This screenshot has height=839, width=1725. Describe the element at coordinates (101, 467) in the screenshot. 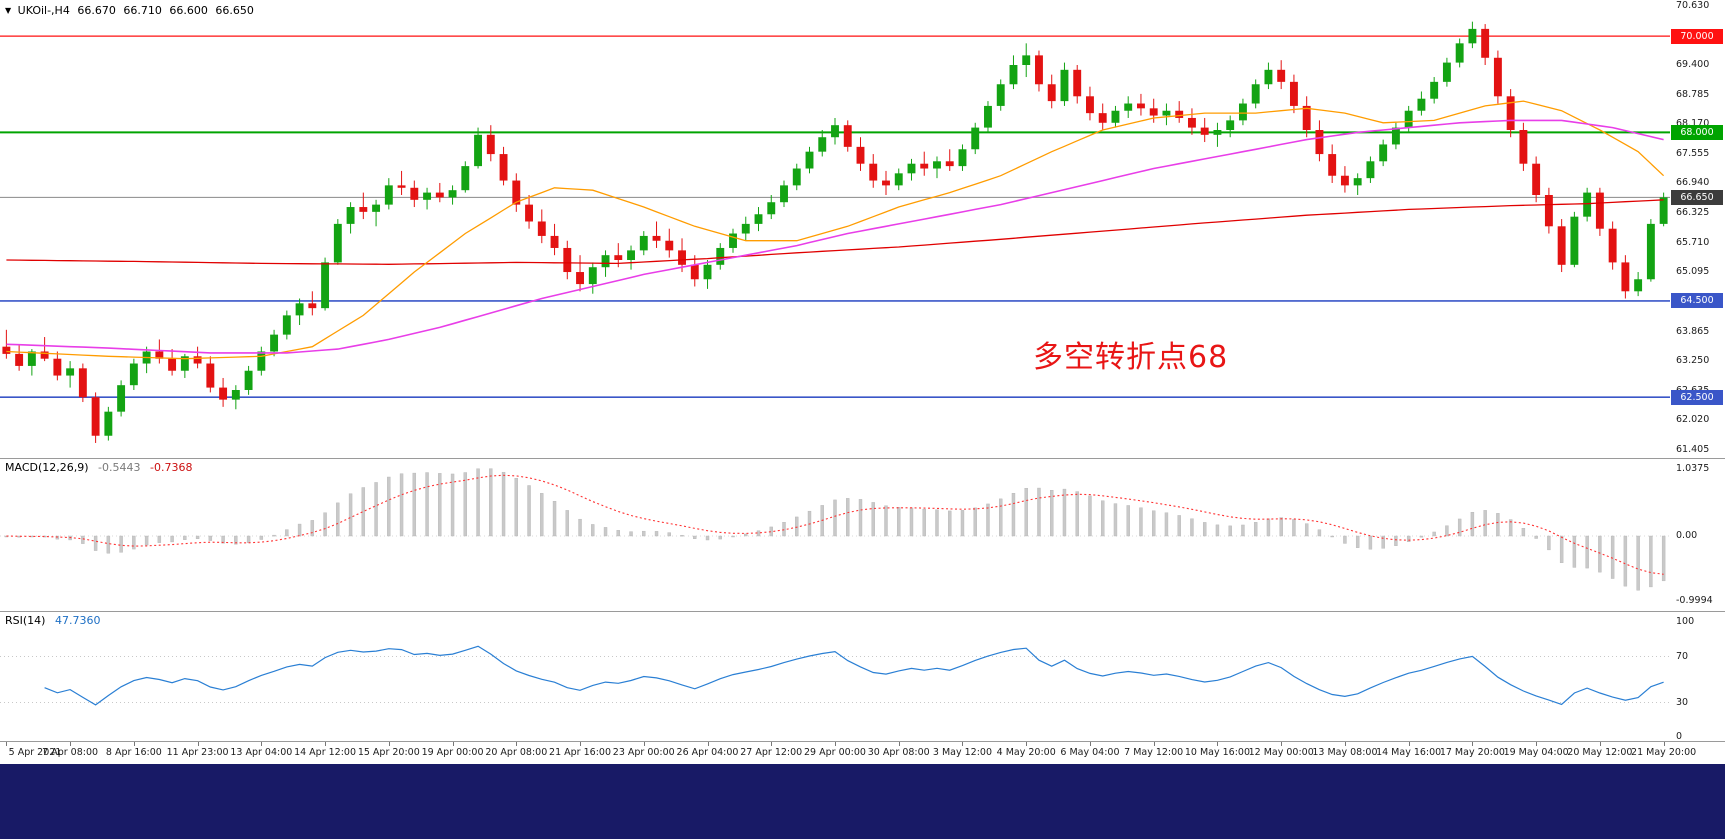

I see `macd-header: MACD(12,26,9) -0.5443 -0.7368` at that location.